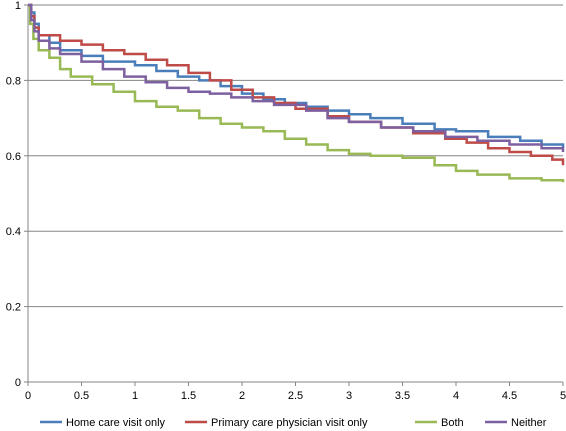 This screenshot has height=431, width=566. Describe the element at coordinates (13, 308) in the screenshot. I see `y-tick-label: 0.2` at that location.